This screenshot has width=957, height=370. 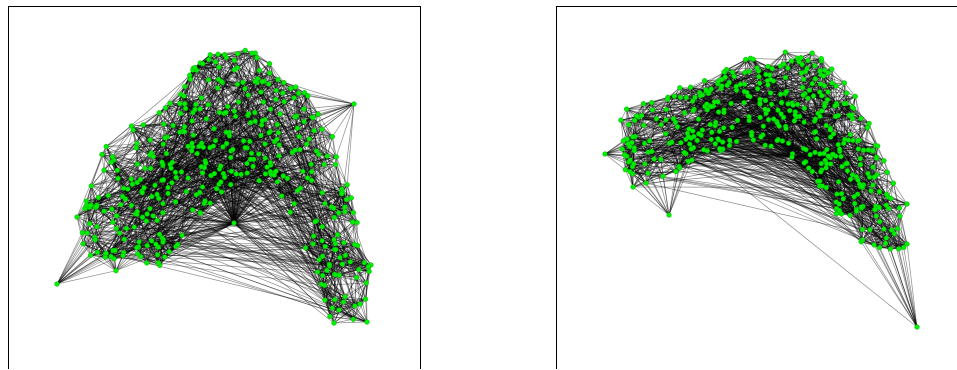 I want to click on graph-edge, so click(x=345, y=130).